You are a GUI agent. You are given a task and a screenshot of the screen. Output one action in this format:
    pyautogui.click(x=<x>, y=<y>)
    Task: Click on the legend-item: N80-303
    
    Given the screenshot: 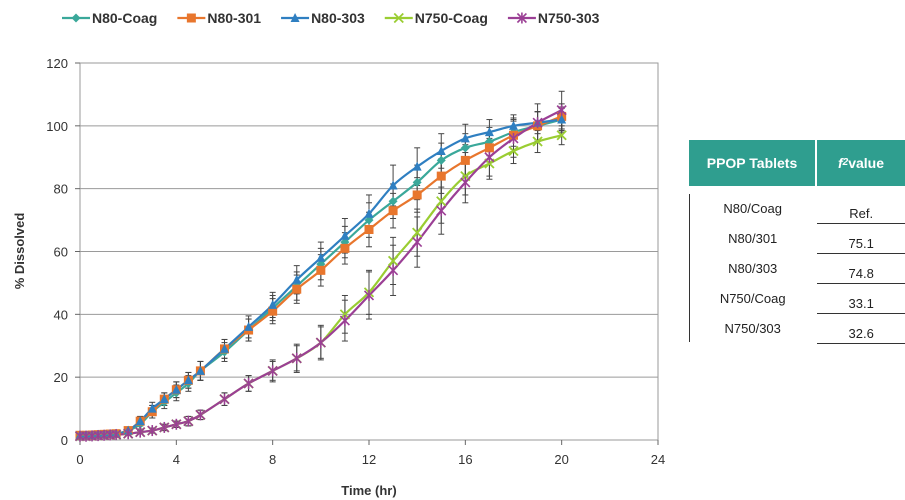 What is the action you would take?
    pyautogui.click(x=323, y=18)
    